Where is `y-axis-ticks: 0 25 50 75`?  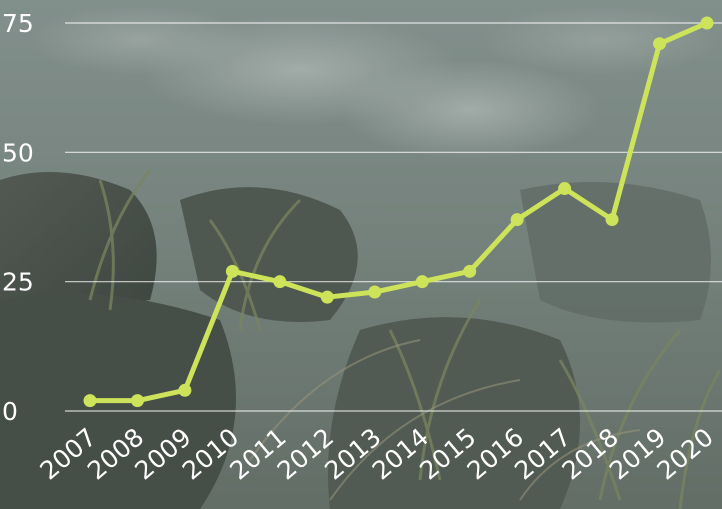
y-axis-ticks: 0 25 50 75 is located at coordinates (18, 217).